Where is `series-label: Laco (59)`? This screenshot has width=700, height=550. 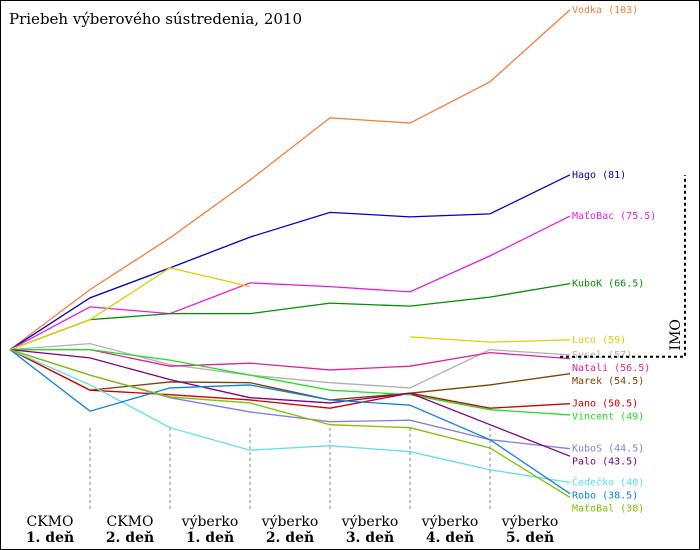
series-label: Laco (59) is located at coordinates (599, 340).